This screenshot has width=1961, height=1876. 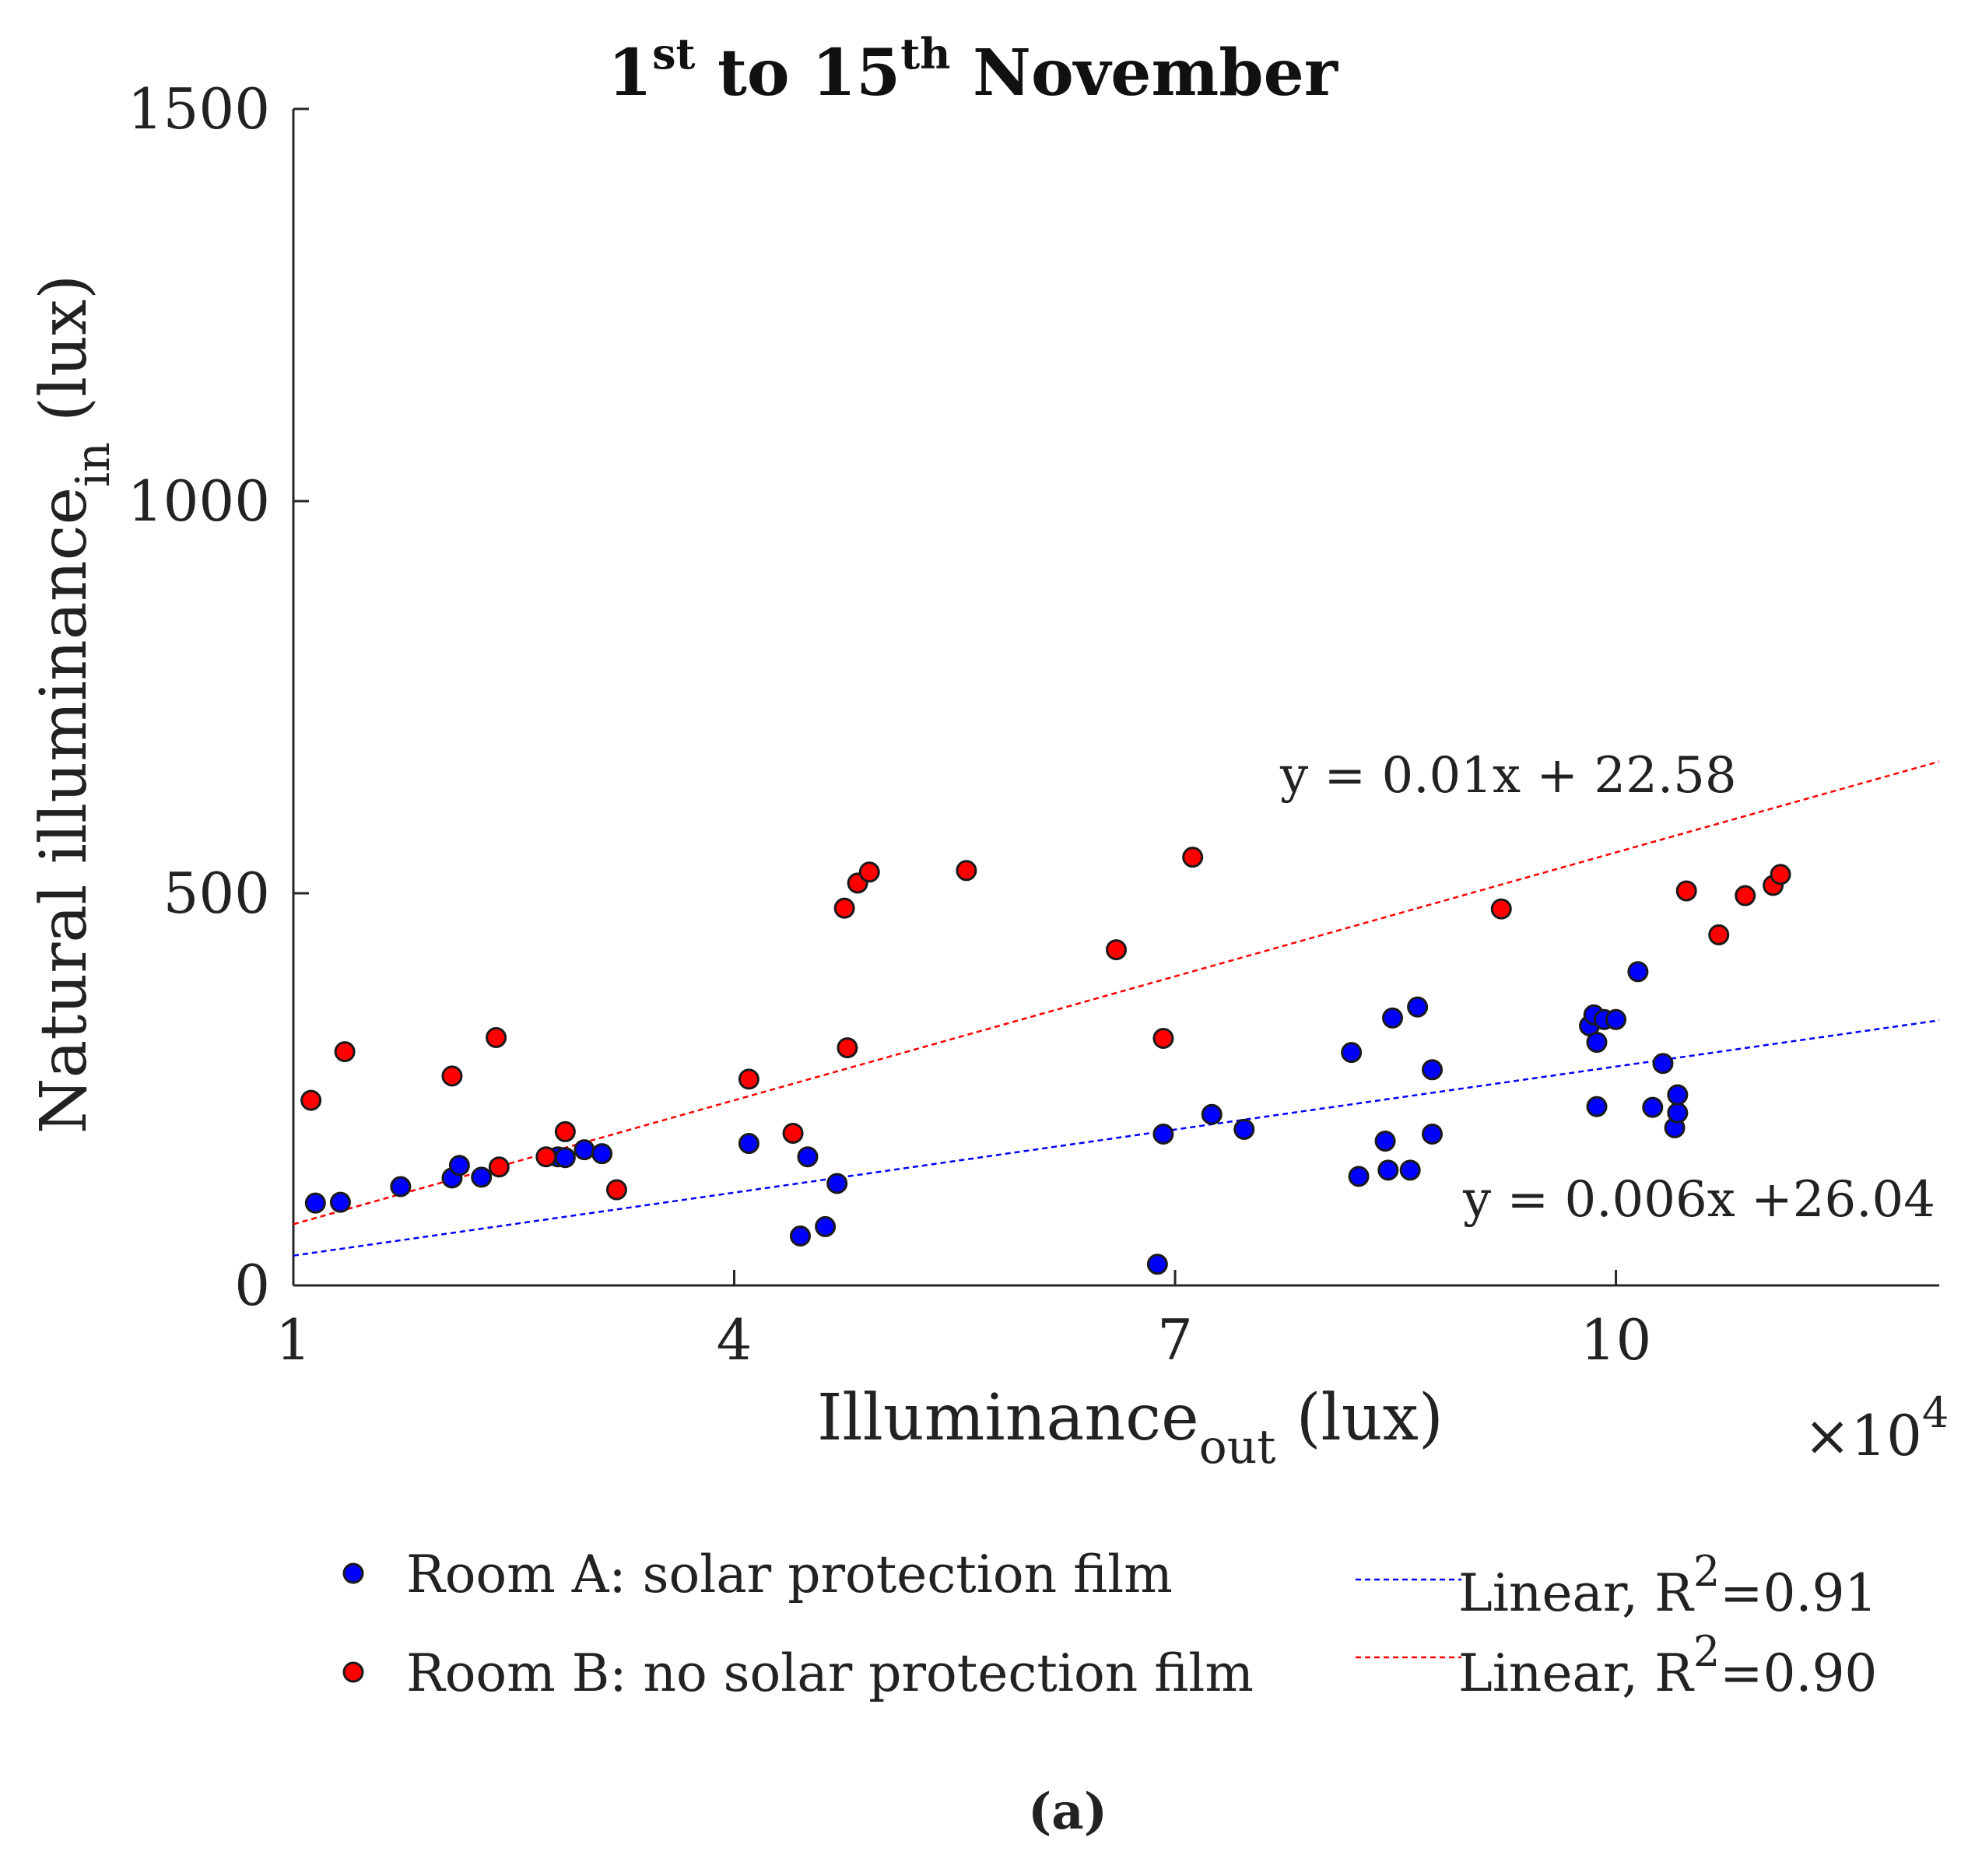 I want to click on legend-marker-room-a, so click(x=353, y=1573).